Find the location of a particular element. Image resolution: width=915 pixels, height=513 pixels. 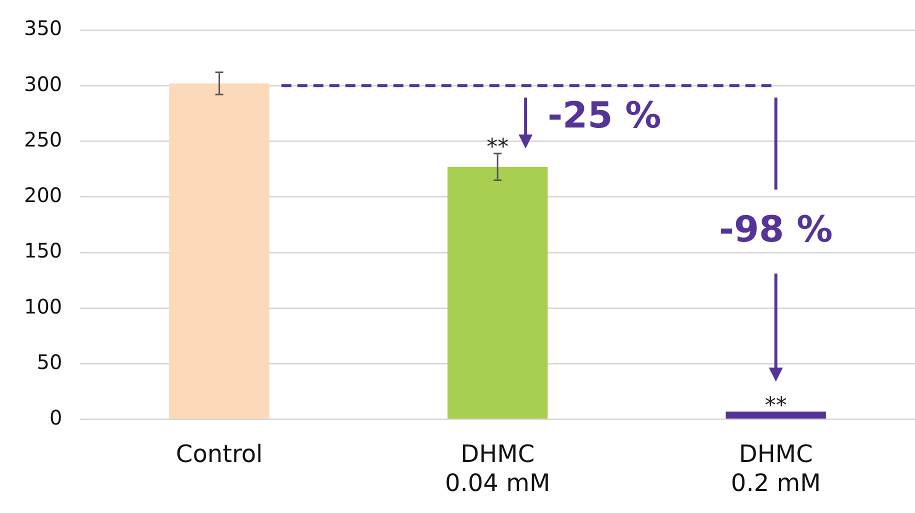

y-tick-label: 100 is located at coordinates (43, 306).